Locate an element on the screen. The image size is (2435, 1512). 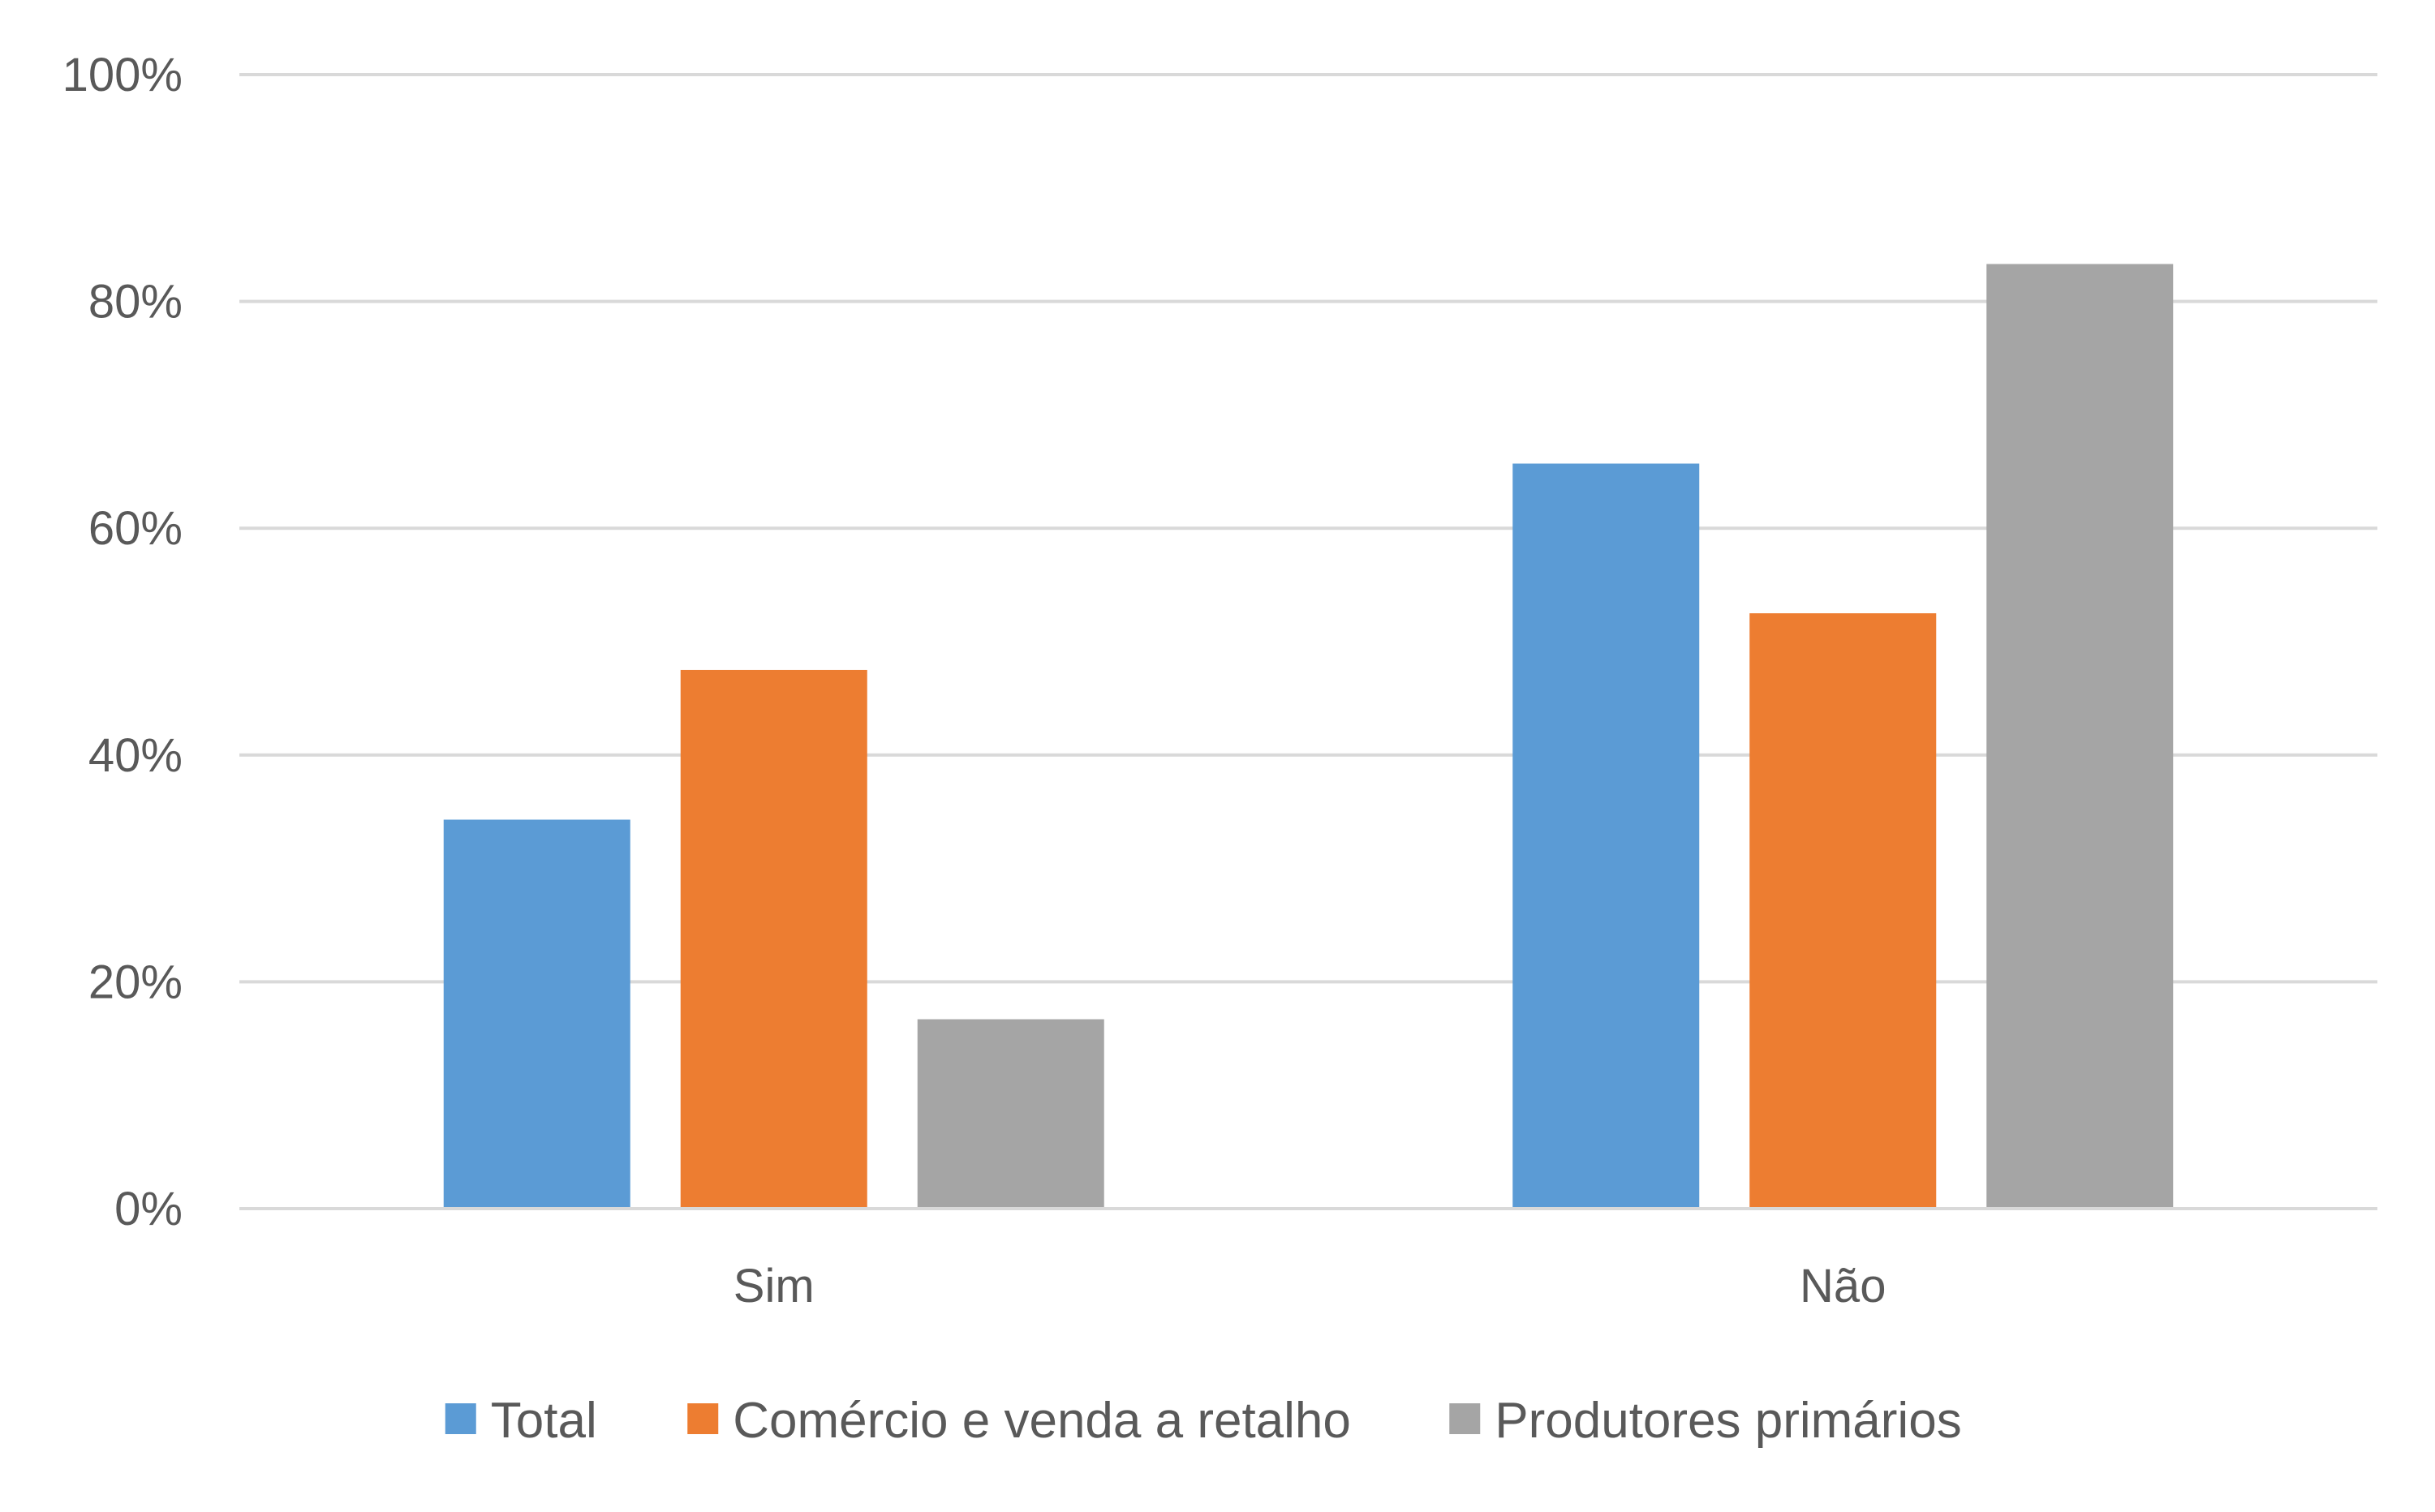
y-tick-label: 40% is located at coordinates (135, 755).